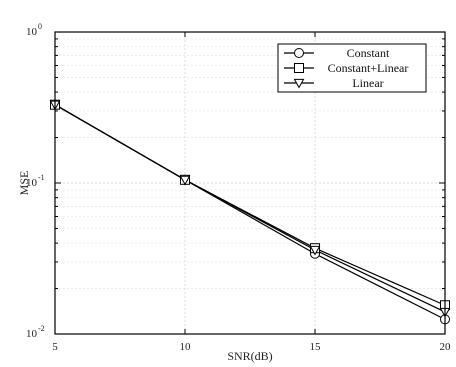 This screenshot has height=367, width=456. Describe the element at coordinates (24, 183) in the screenshot. I see `y-axis-title: MSE` at that location.